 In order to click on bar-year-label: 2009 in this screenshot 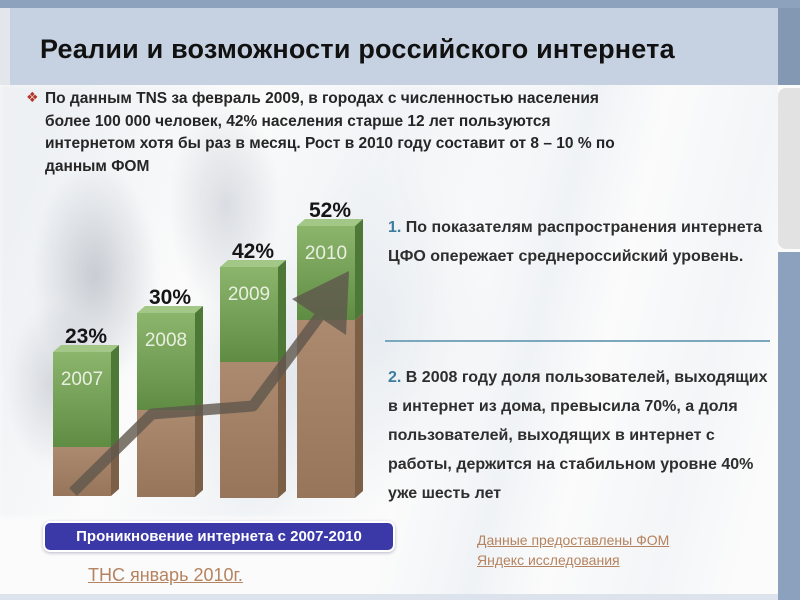, I will do `click(249, 294)`.